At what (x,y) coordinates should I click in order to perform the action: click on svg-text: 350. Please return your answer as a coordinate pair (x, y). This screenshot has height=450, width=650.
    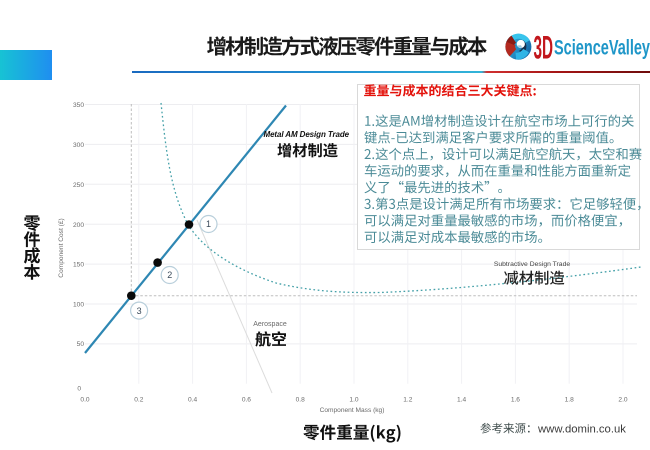
    Looking at the image, I should click on (78, 105).